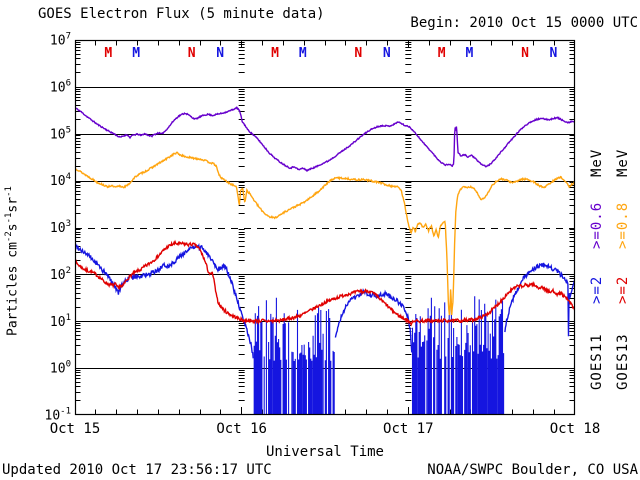 The image size is (640, 480). I want to click on chart-title: GOES Electron Flux (5 minute data), so click(181, 14).